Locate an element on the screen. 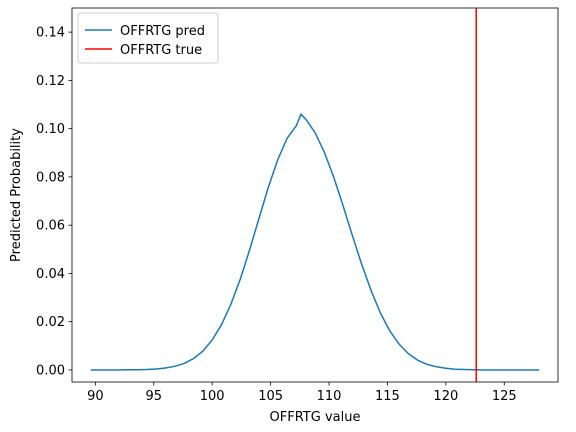 The image size is (576, 432). legend-pred-label: OFFRTG pred is located at coordinates (162, 31).